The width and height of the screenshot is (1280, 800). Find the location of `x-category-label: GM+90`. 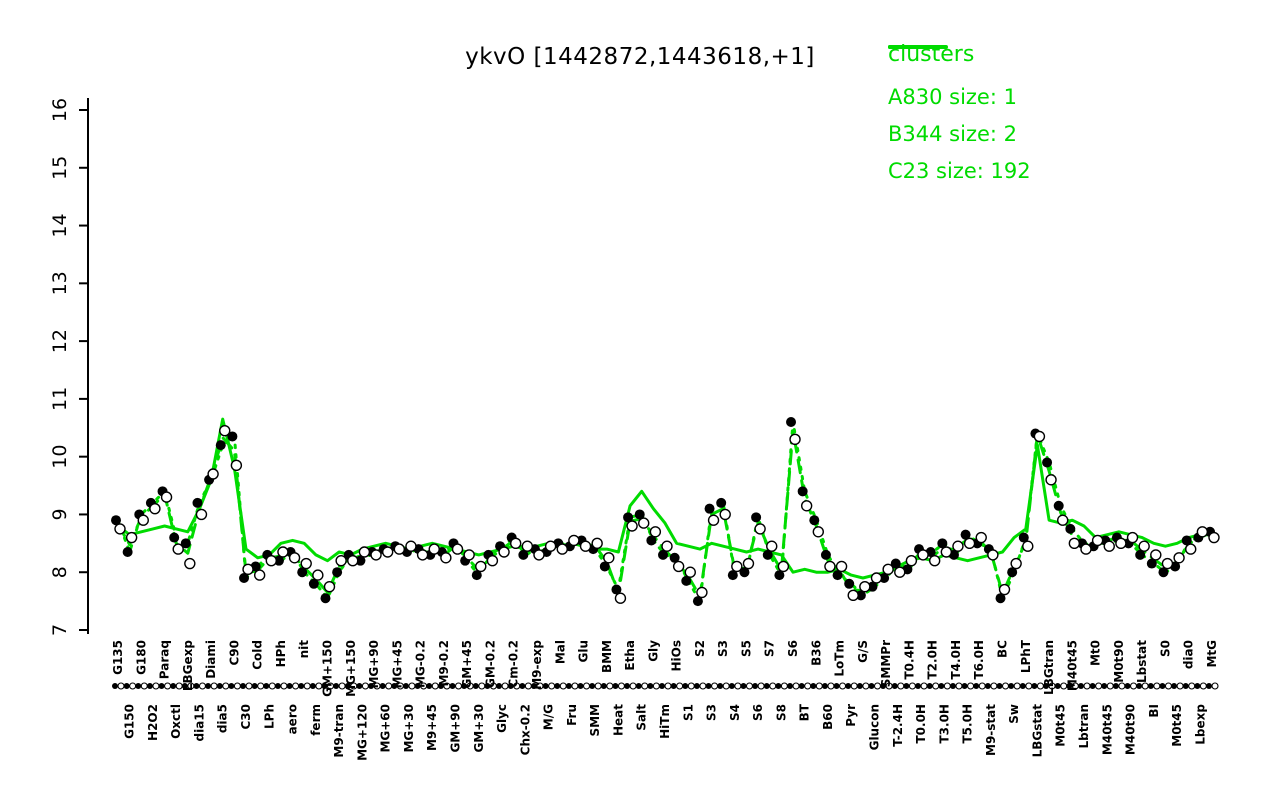

x-category-label: GM+90 is located at coordinates (456, 728).